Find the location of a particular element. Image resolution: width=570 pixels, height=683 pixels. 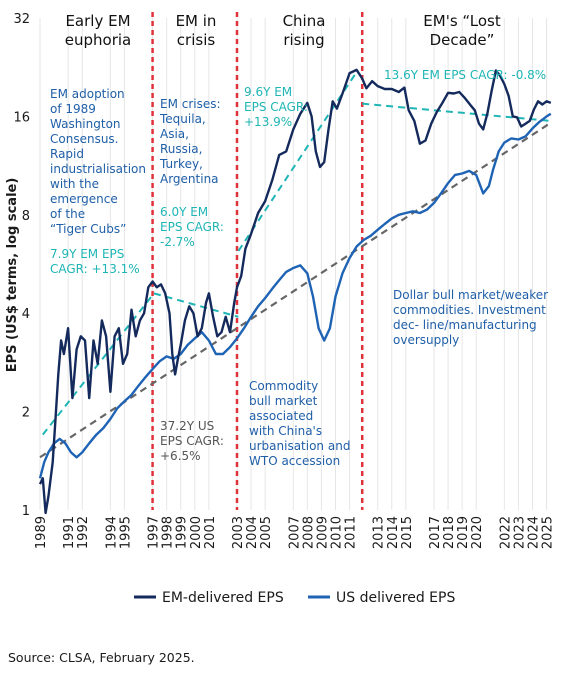

era-title-line: euphoria is located at coordinates (98, 40).